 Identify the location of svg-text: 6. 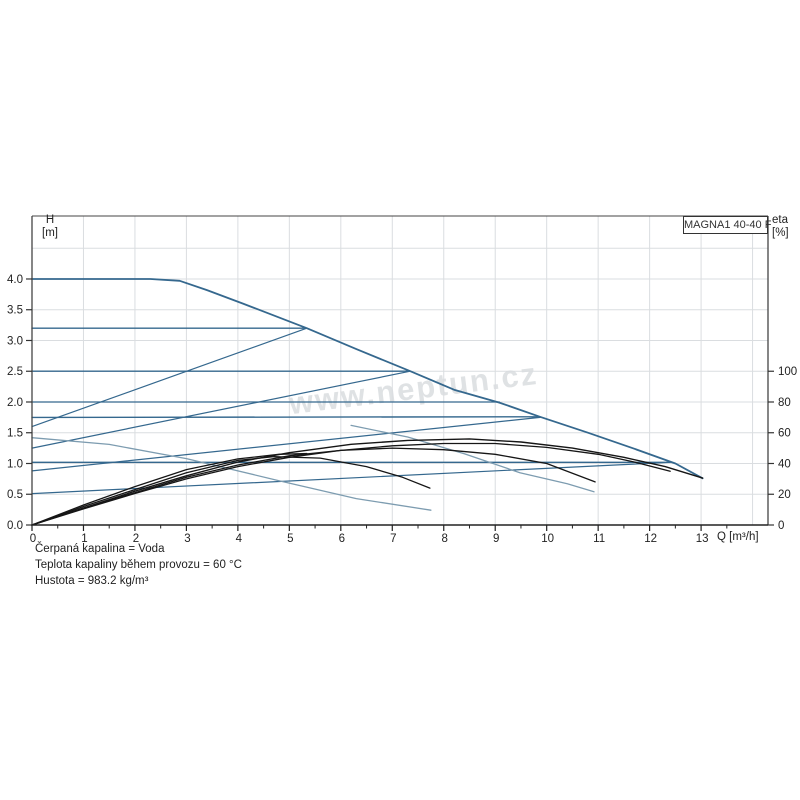
(342, 539).